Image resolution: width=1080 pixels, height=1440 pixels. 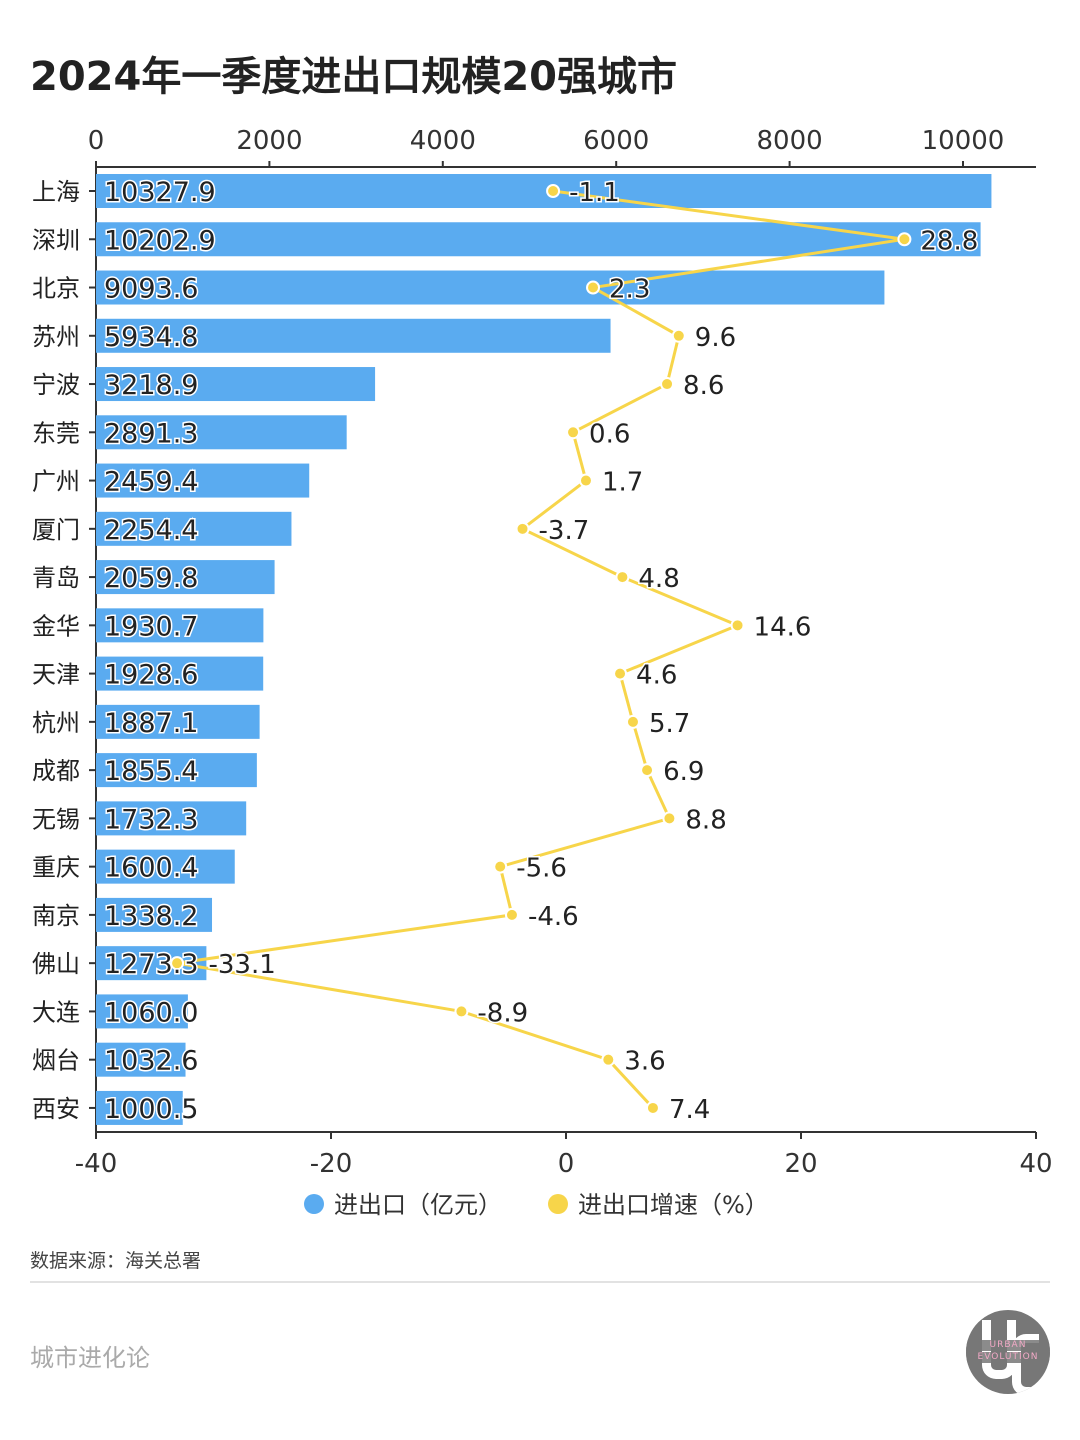 I want to click on divider, so click(x=540, y=1282).